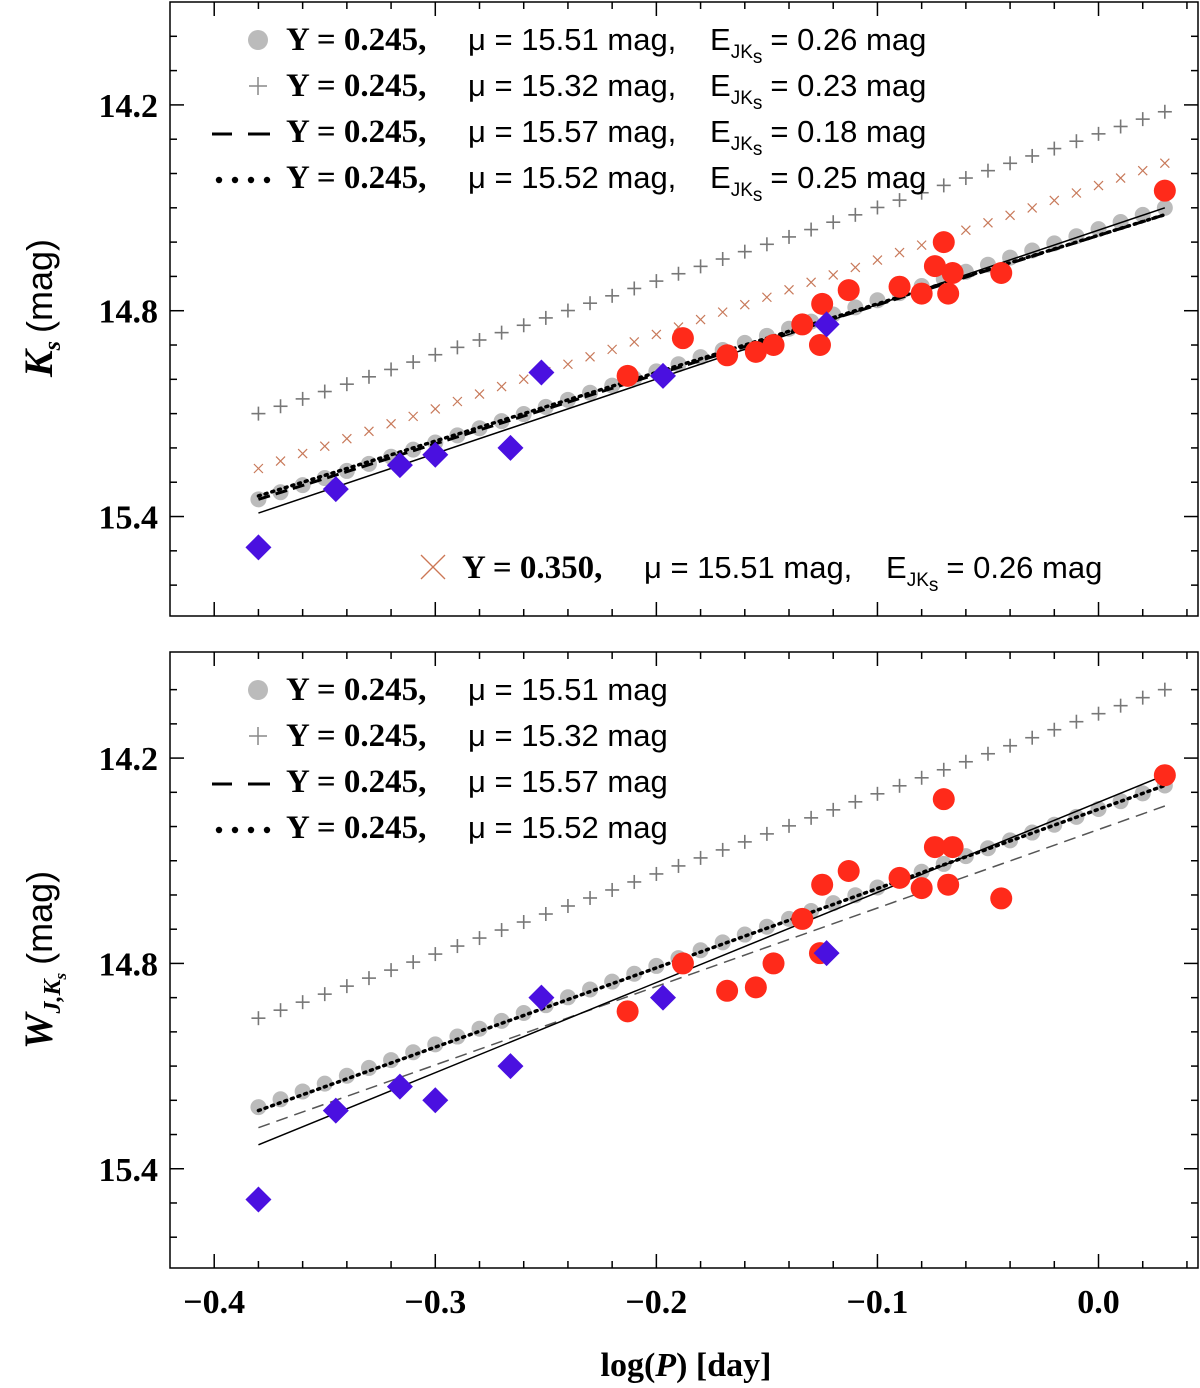 This screenshot has height=1388, width=1200. What do you see at coordinates (258, 690) in the screenshot?
I see `bottom-legend-circle` at bounding box center [258, 690].